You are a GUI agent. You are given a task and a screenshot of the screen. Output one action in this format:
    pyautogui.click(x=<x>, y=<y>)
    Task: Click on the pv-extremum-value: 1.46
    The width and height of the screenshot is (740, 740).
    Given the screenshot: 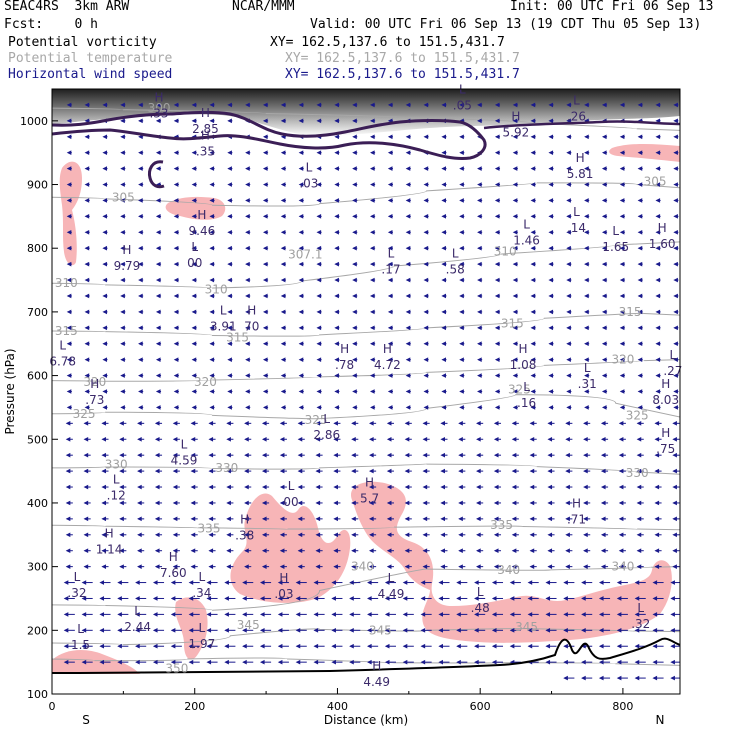 What is the action you would take?
    pyautogui.click(x=526, y=241)
    